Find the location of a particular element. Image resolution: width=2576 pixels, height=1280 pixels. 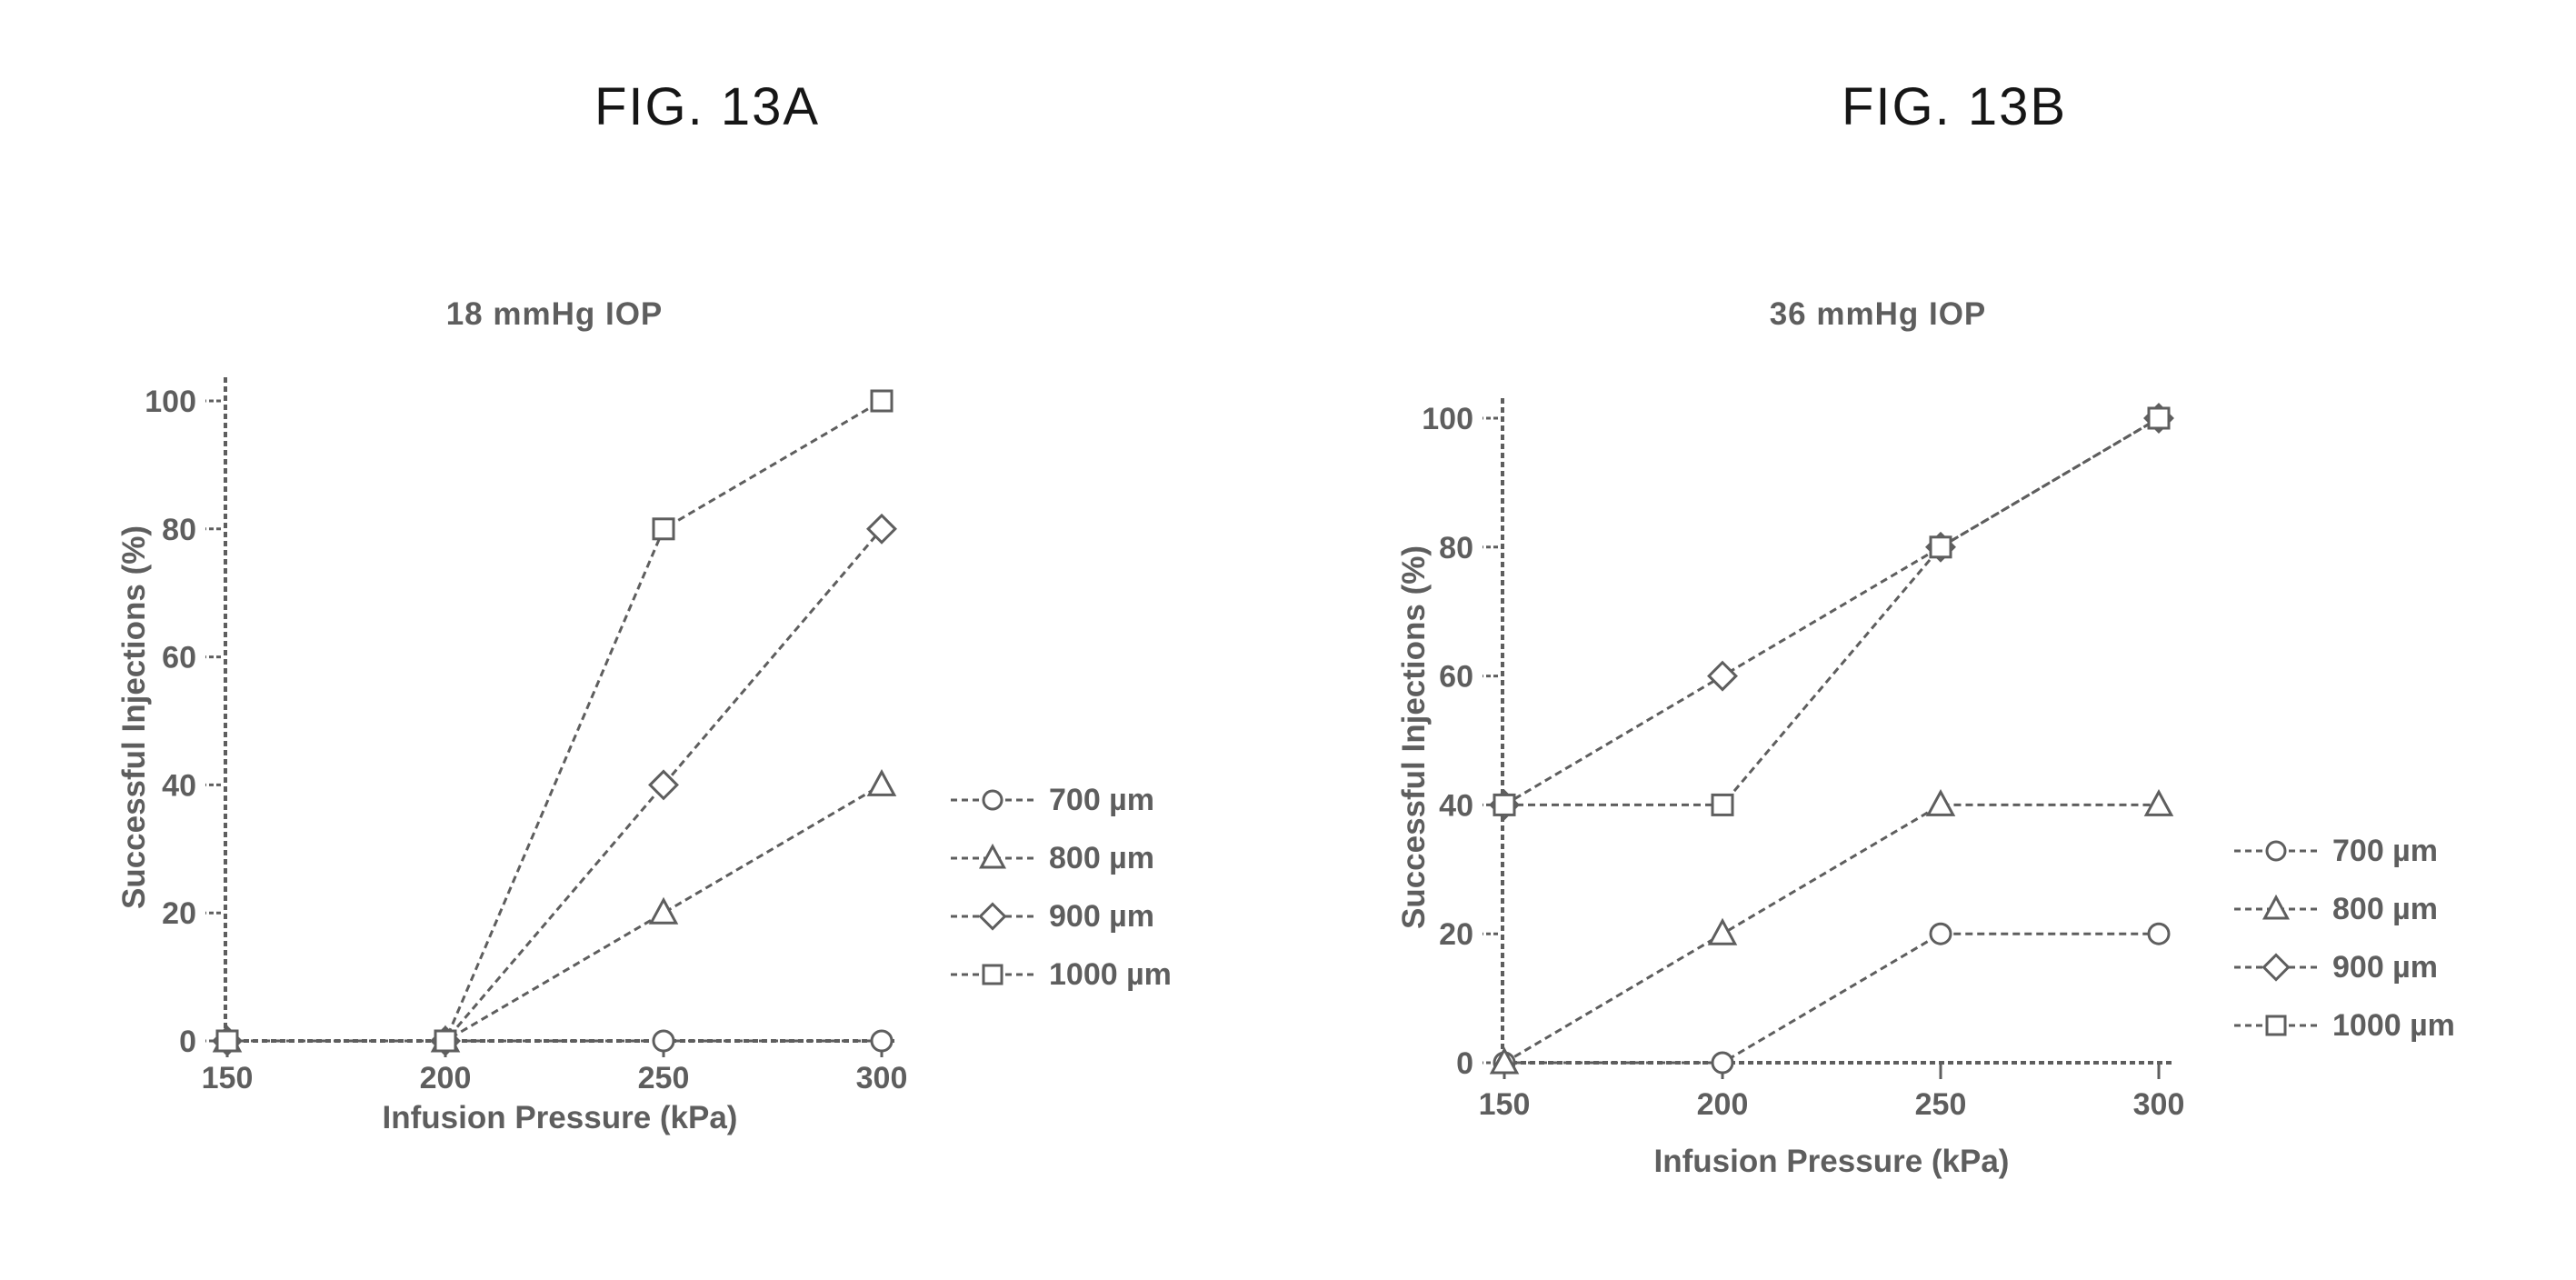

chart-a-x-axis-label: Infusion Pressure (kPa) is located at coordinates (560, 1117).